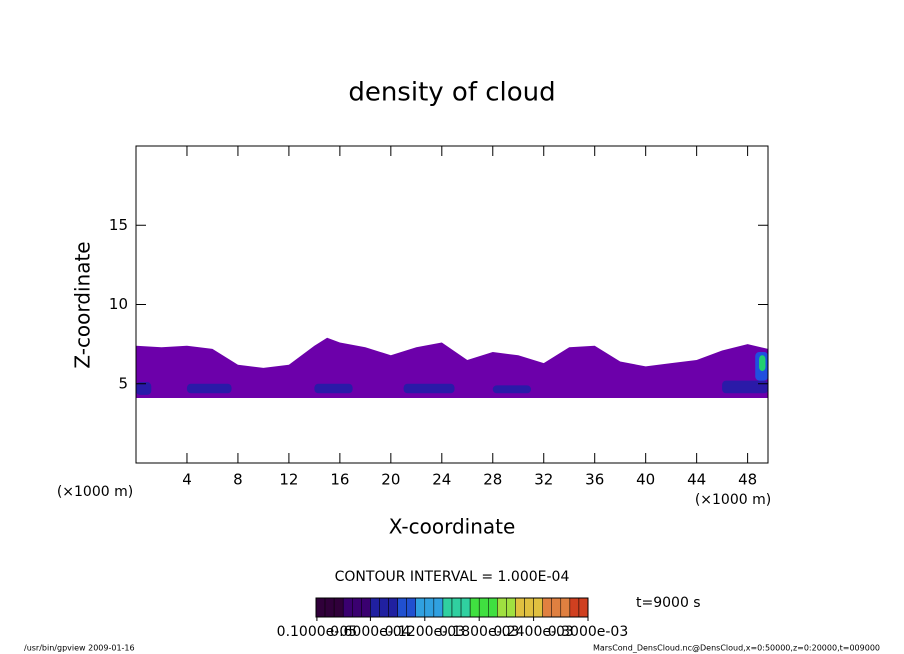  I want to click on y-tick-label: 15, so click(118, 225).